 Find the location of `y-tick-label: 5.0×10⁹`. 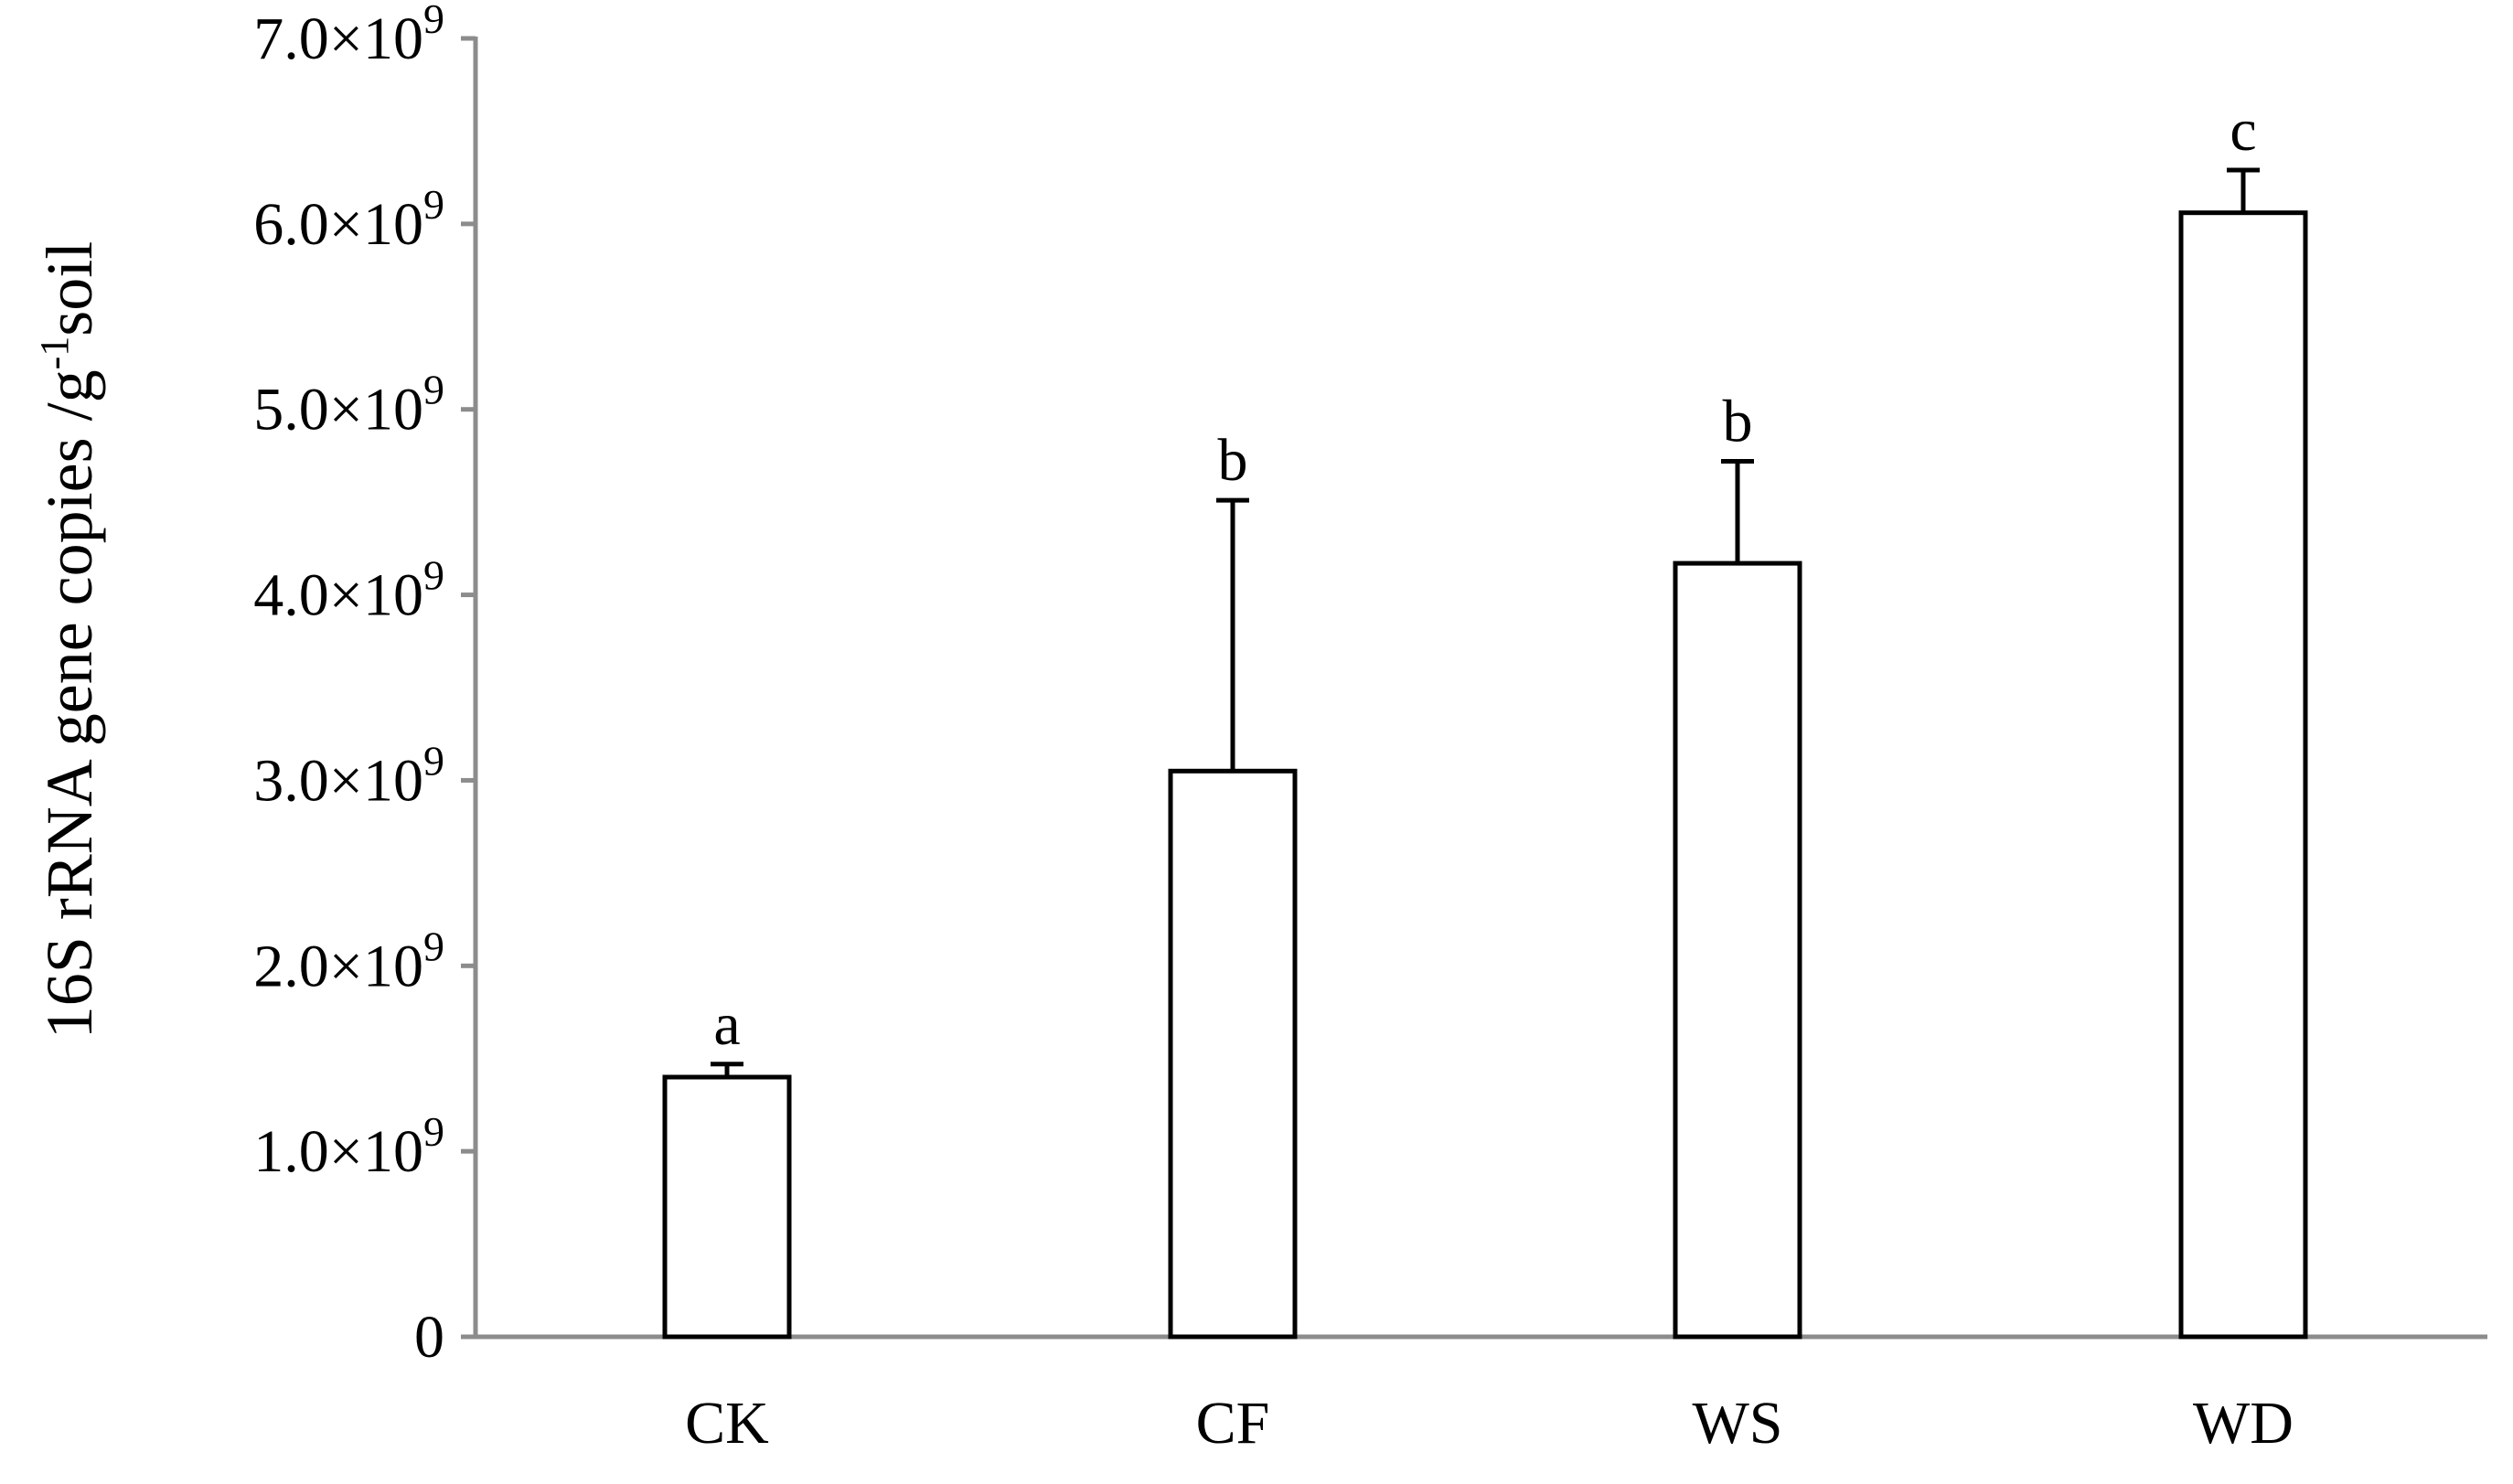

y-tick-label: 5.0×10⁹ is located at coordinates (349, 405).